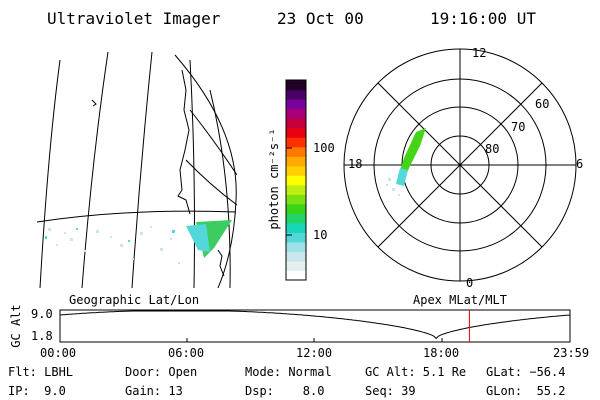 This screenshot has width=600, height=400. What do you see at coordinates (441, 353) in the screenshot?
I see `orbit-xtick-3: 18:00` at bounding box center [441, 353].